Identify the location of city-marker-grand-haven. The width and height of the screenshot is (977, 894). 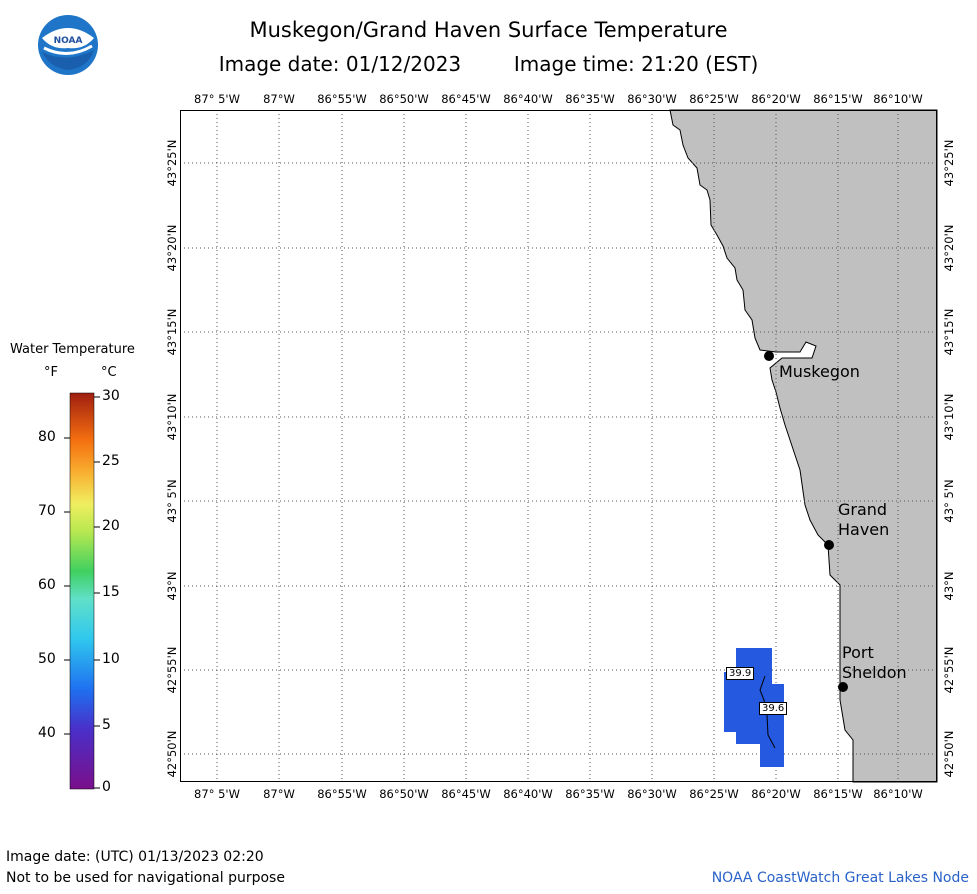
(829, 545).